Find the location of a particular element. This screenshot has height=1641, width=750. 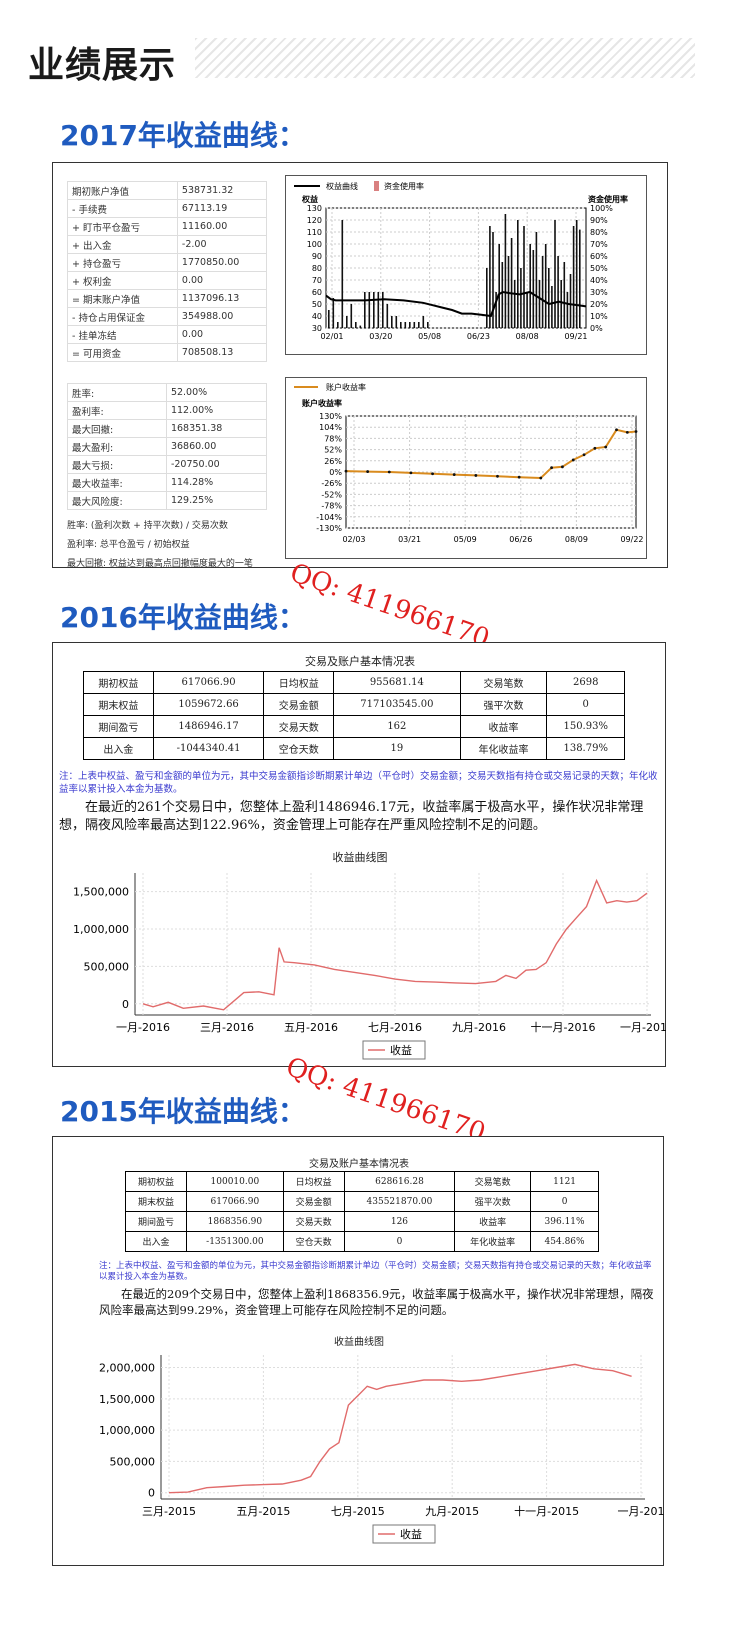

y-tick-label: 60 is located at coordinates (317, 292).